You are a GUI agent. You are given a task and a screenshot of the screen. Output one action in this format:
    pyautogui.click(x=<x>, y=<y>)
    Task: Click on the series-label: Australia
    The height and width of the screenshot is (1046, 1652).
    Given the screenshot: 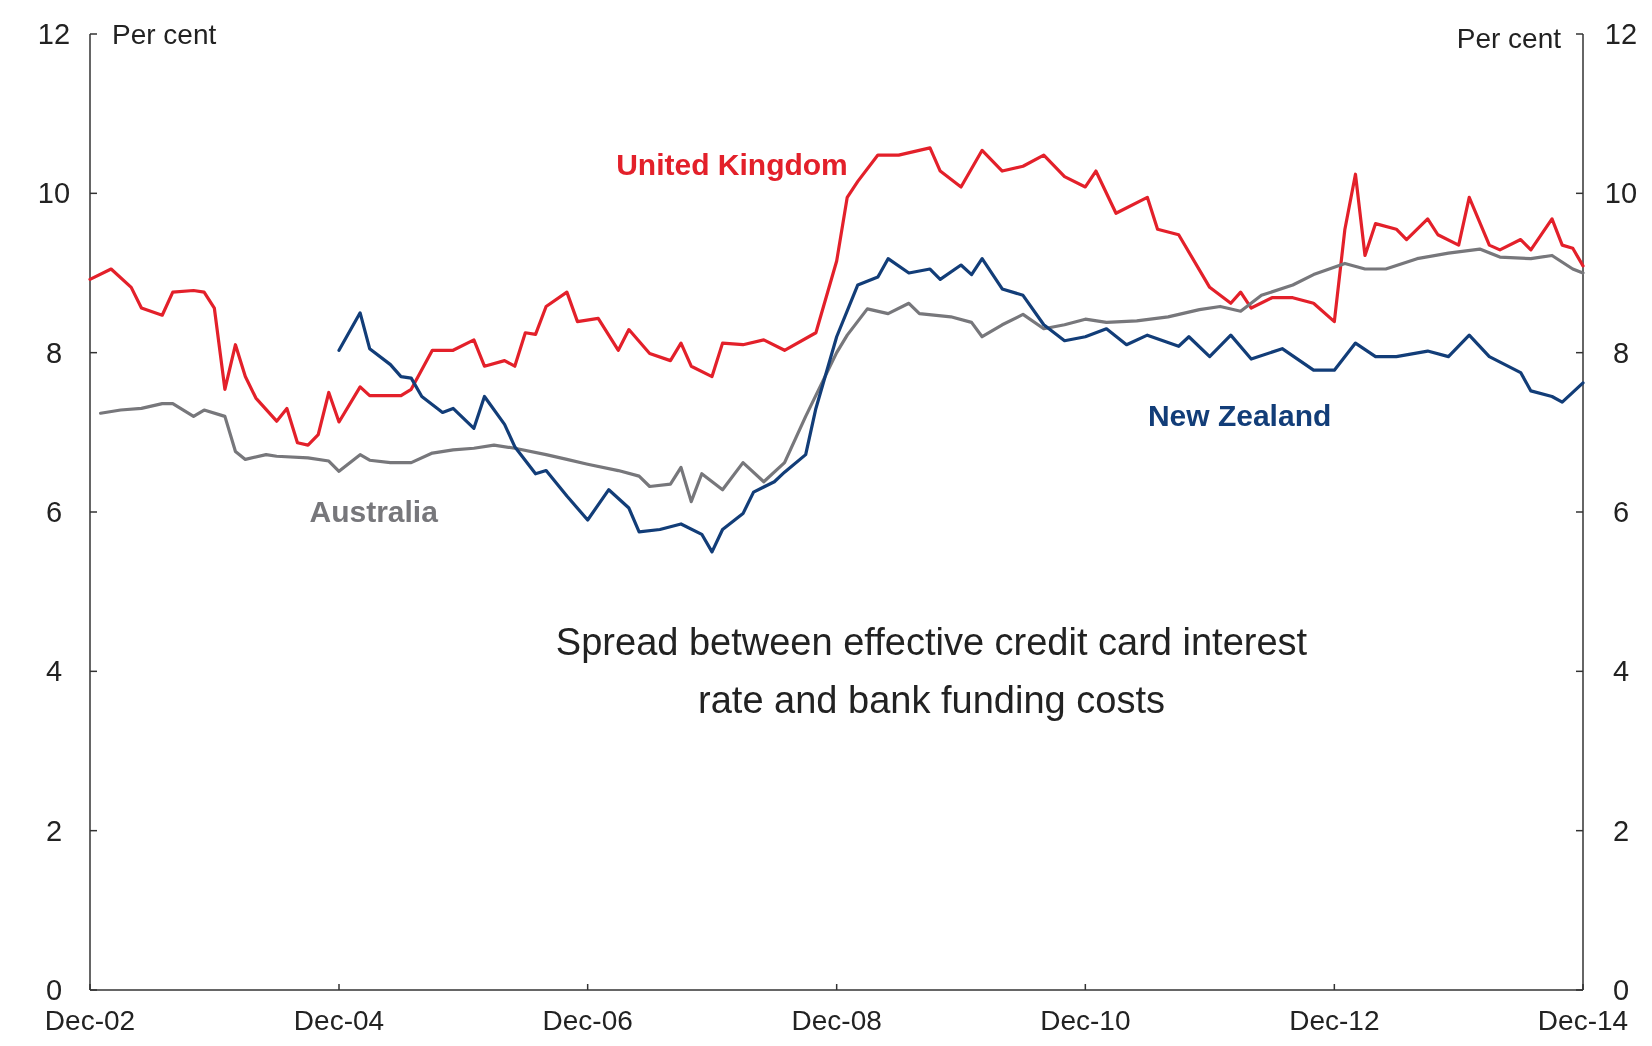 What is the action you would take?
    pyautogui.click(x=374, y=511)
    